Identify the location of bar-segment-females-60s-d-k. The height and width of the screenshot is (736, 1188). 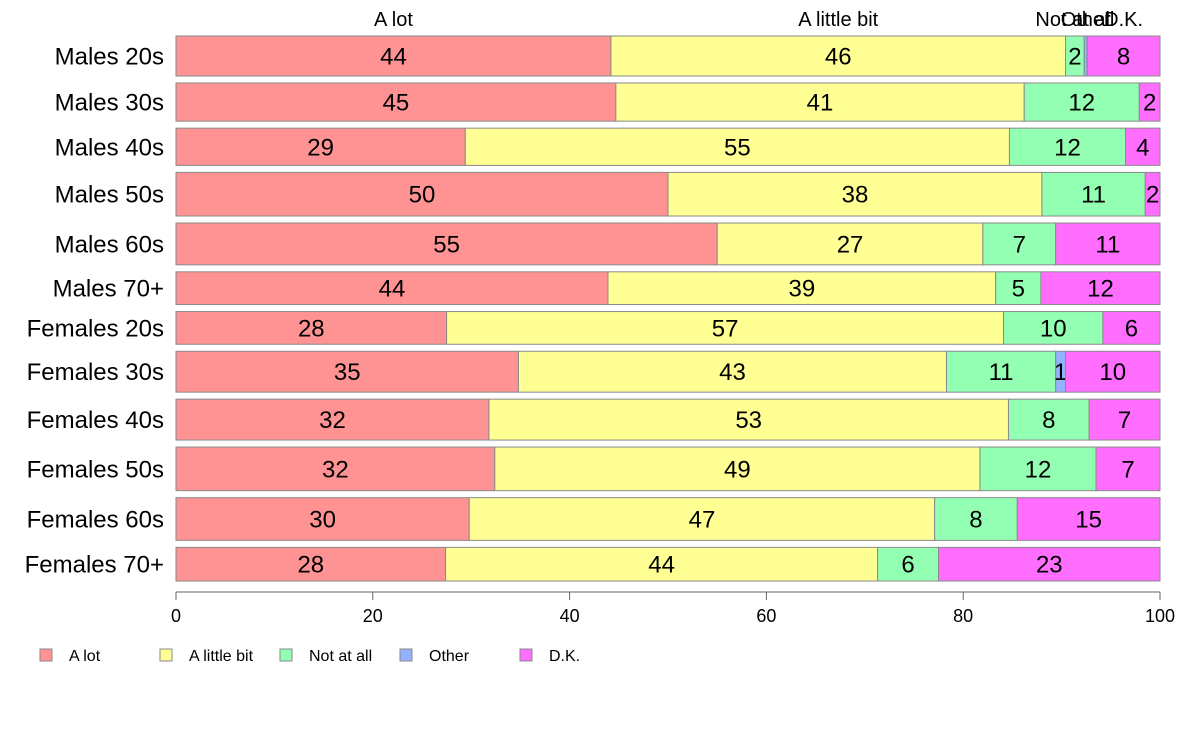
(1088, 519).